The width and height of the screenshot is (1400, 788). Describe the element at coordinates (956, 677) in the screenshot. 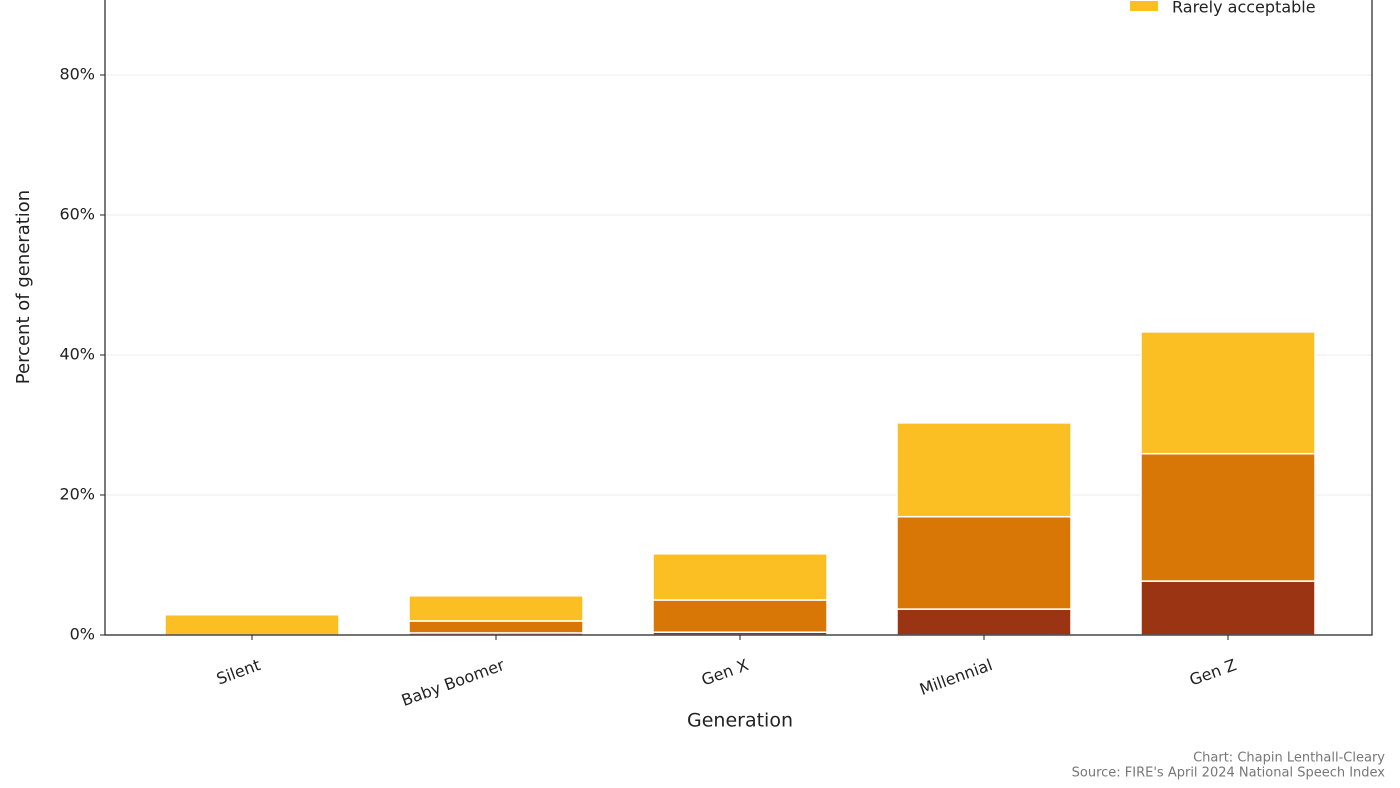

I see `x-tick-label: Millennial` at that location.